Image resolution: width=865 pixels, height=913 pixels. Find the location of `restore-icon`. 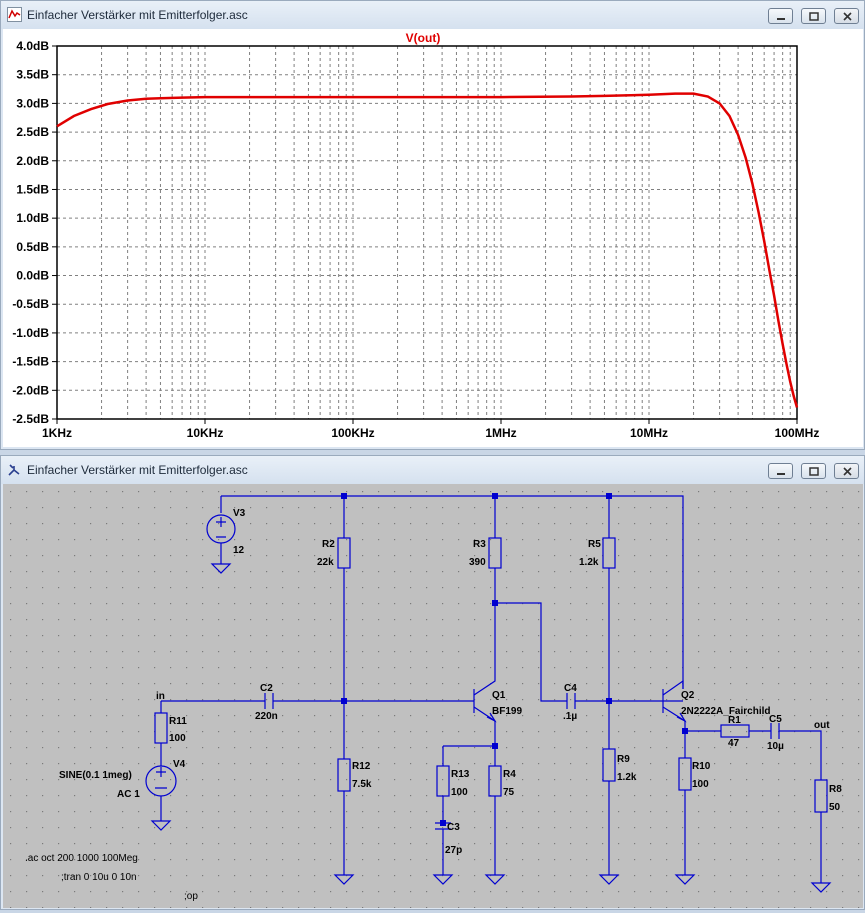

restore-icon is located at coordinates (814, 16).